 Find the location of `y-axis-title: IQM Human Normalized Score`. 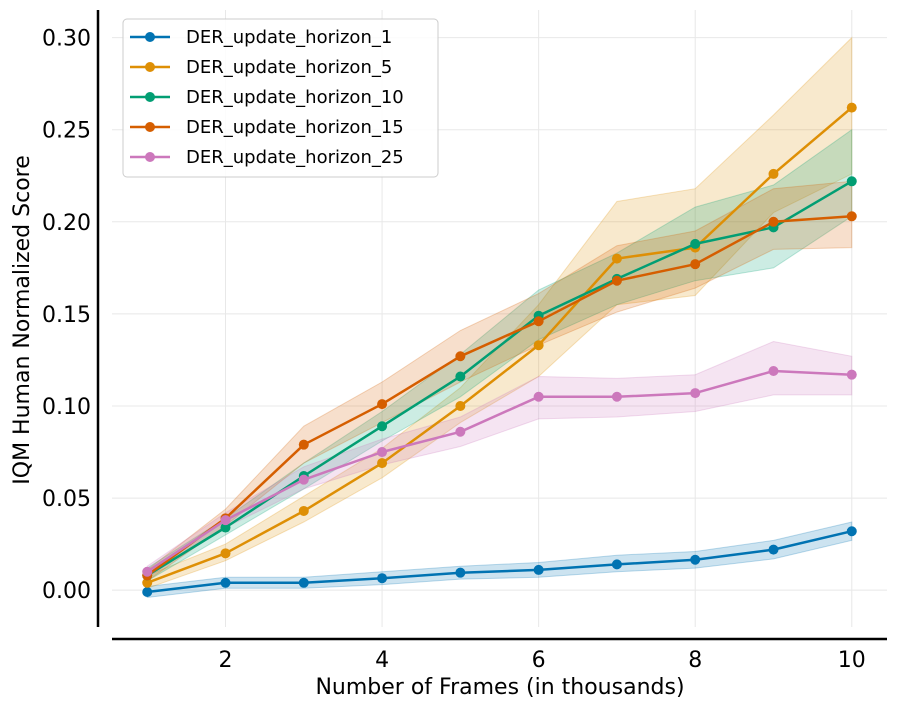

y-axis-title: IQM Human Normalized Score is located at coordinates (22, 319).